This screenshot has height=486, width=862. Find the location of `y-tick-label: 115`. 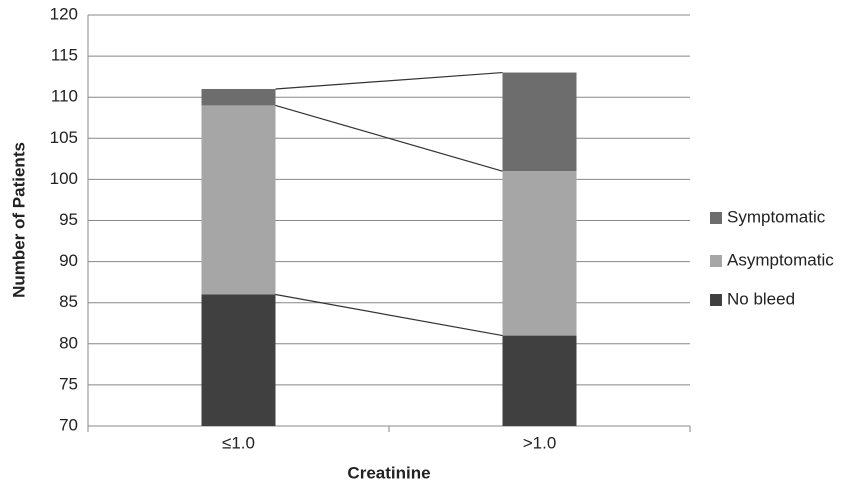

y-tick-label: 115 is located at coordinates (64, 55).